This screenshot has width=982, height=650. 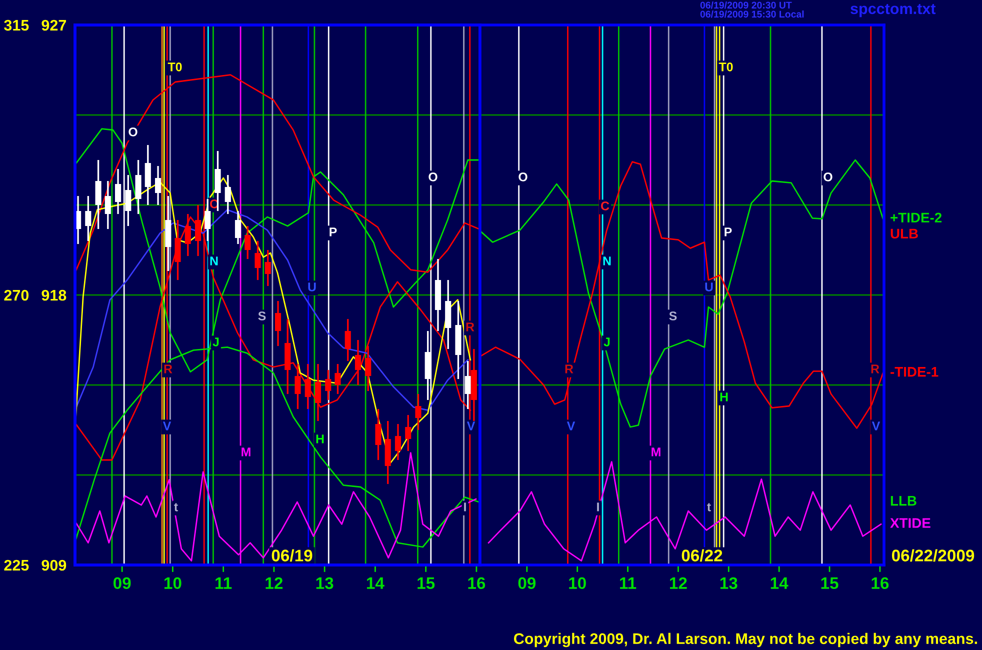 I want to click on annotation: 06/19, so click(x=292, y=555).